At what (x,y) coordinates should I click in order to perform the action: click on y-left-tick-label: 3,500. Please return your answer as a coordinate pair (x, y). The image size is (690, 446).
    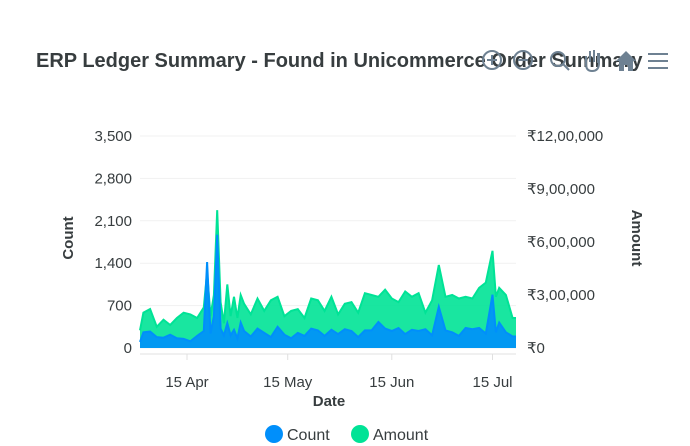
    Looking at the image, I should click on (113, 136).